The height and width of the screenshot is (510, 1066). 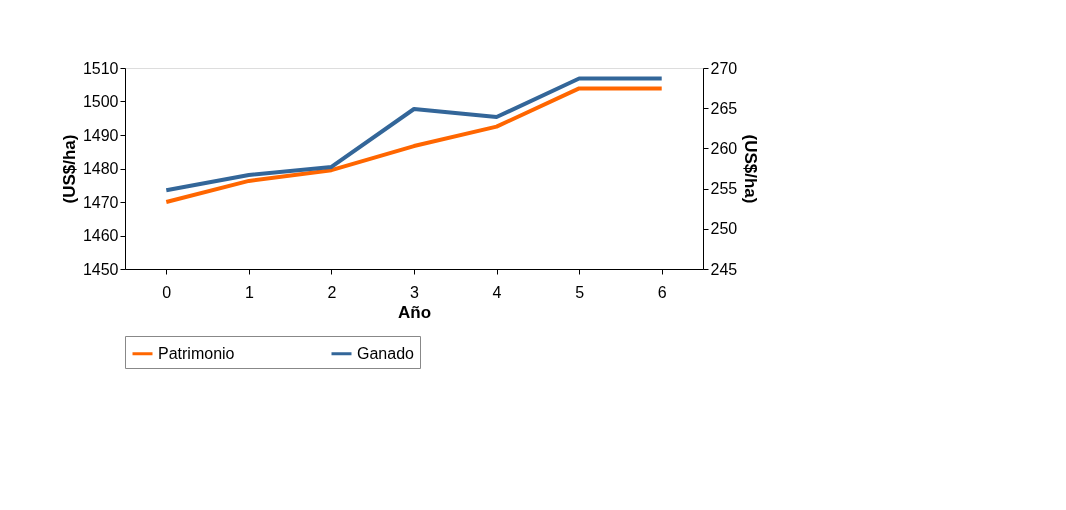 What do you see at coordinates (724, 148) in the screenshot?
I see `y2-tick-label: 260` at bounding box center [724, 148].